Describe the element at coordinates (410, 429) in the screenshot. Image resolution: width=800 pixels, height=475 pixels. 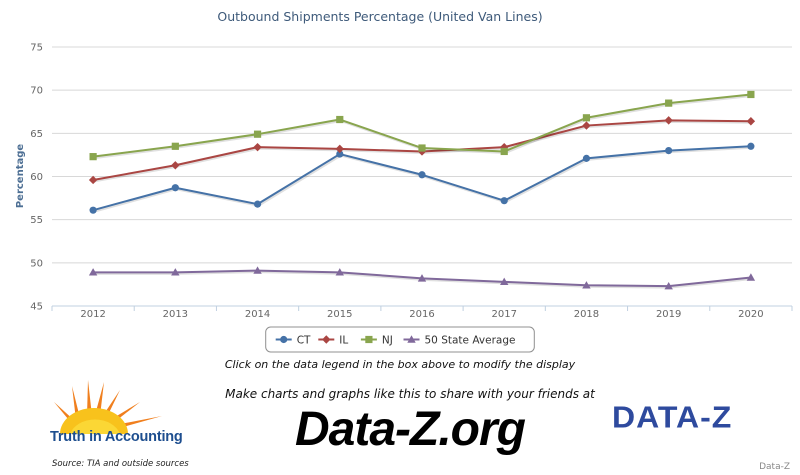
I see `site-name: Data-Z.org` at that location.